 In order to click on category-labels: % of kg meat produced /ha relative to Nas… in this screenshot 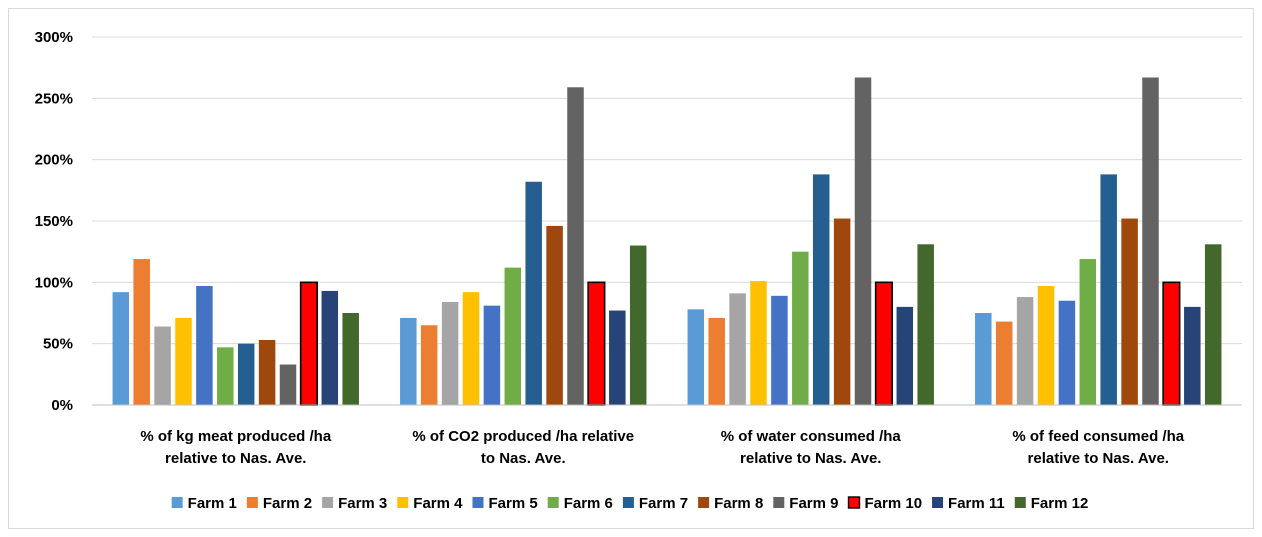, I will do `click(662, 447)`.